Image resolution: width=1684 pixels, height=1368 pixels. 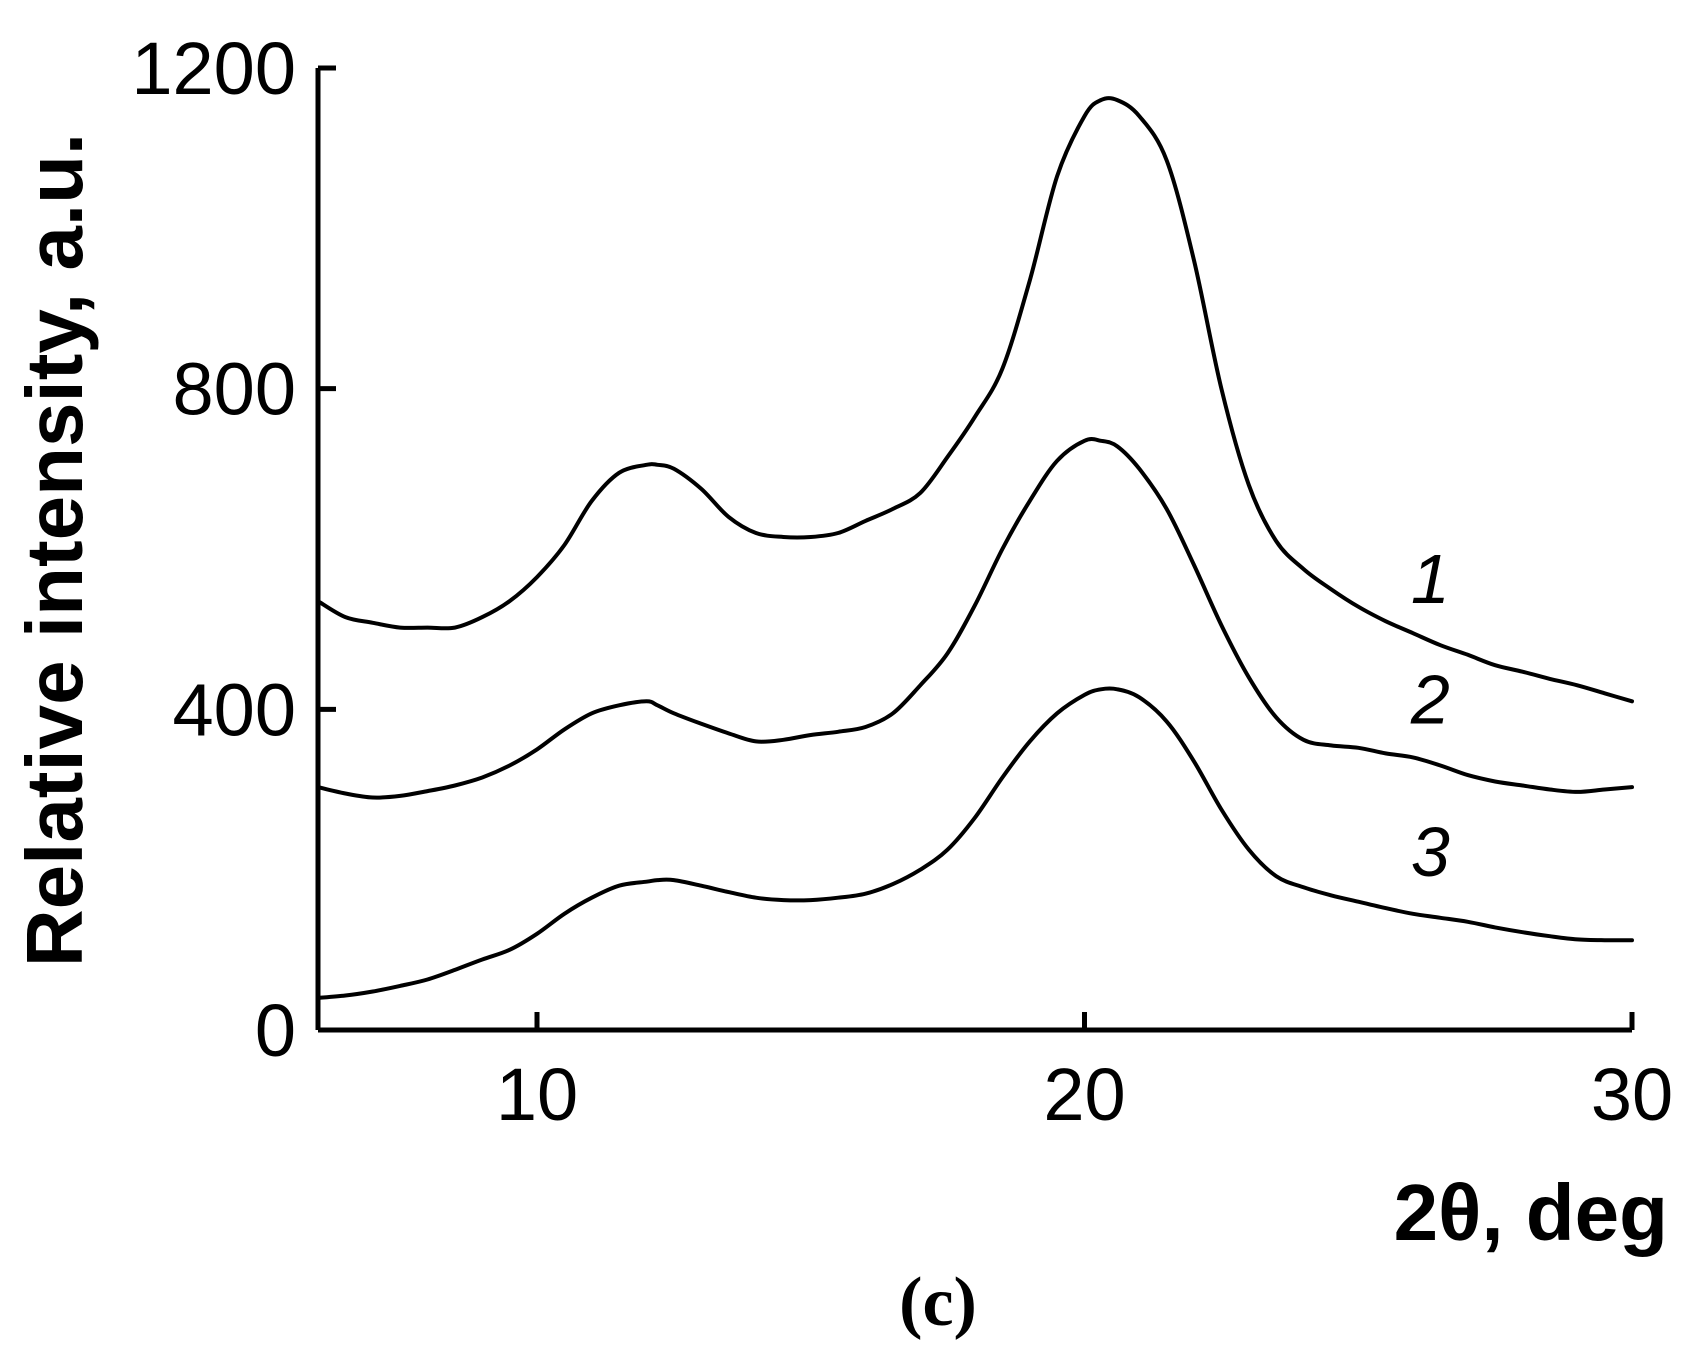 I want to click on series-2-label: 2, so click(x=1430, y=699).